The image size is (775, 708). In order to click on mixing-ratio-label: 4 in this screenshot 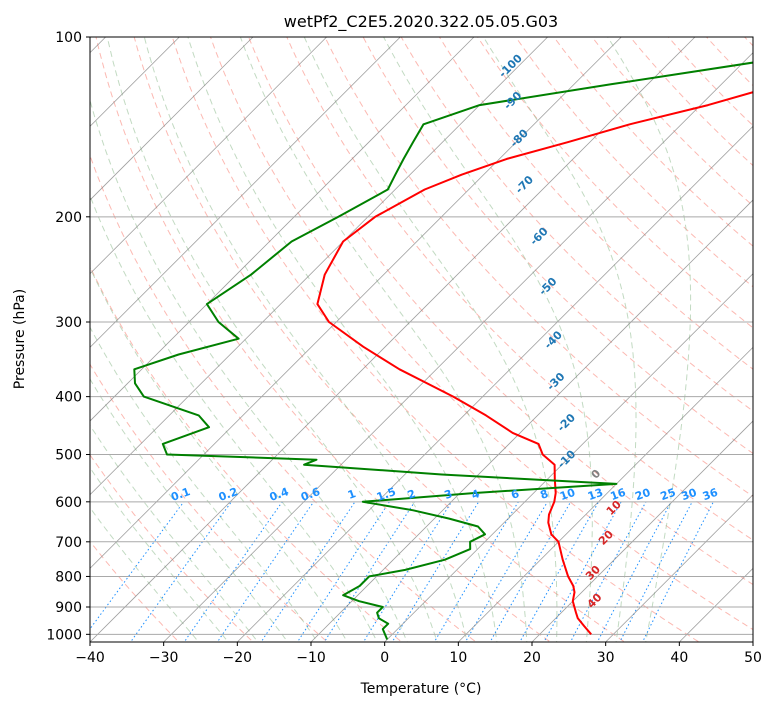, I will do `click(476, 494)`.